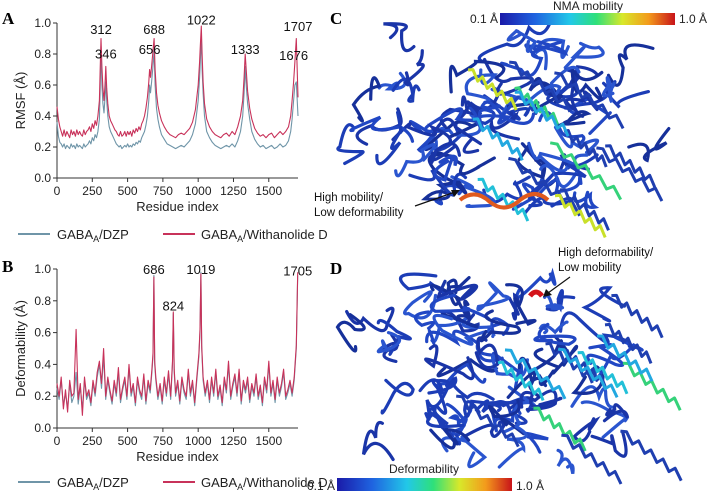 Image resolution: width=720 pixels, height=495 pixels. What do you see at coordinates (101, 29) in the screenshot?
I see `chart-a-peak-label: 312` at bounding box center [101, 29].